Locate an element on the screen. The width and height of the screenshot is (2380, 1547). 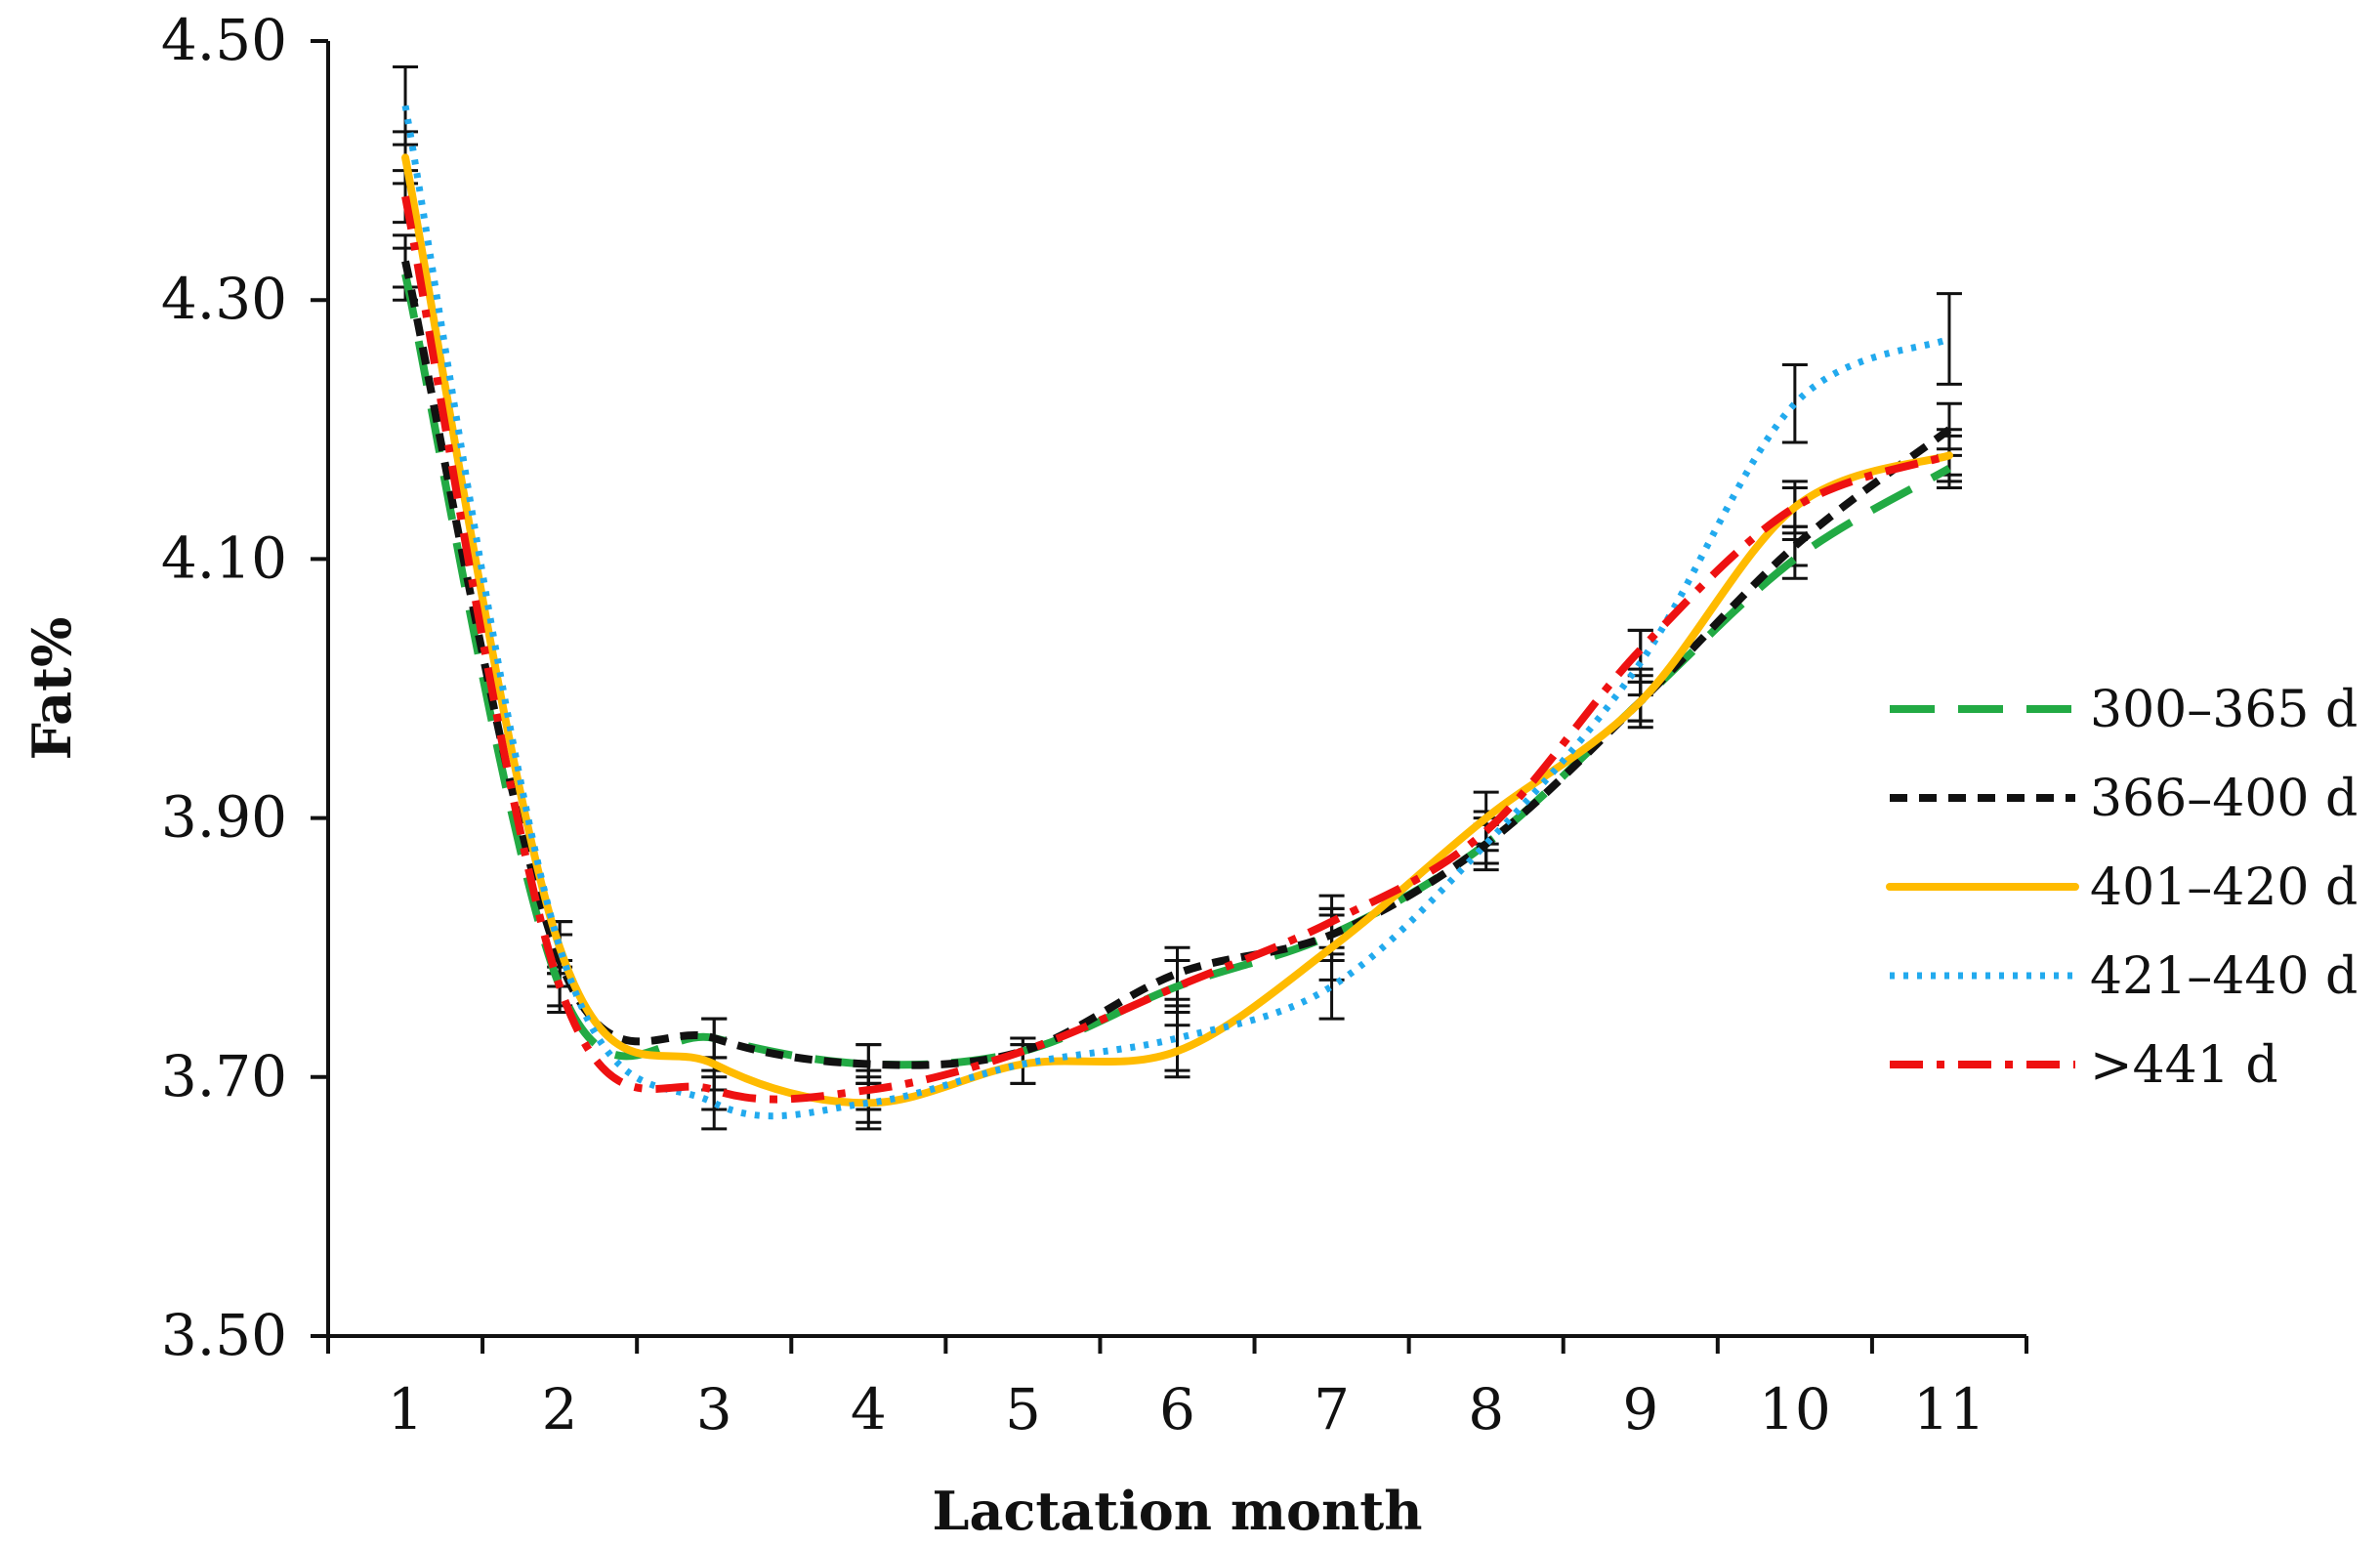
x-tick-label: 8 is located at coordinates (1486, 1409).